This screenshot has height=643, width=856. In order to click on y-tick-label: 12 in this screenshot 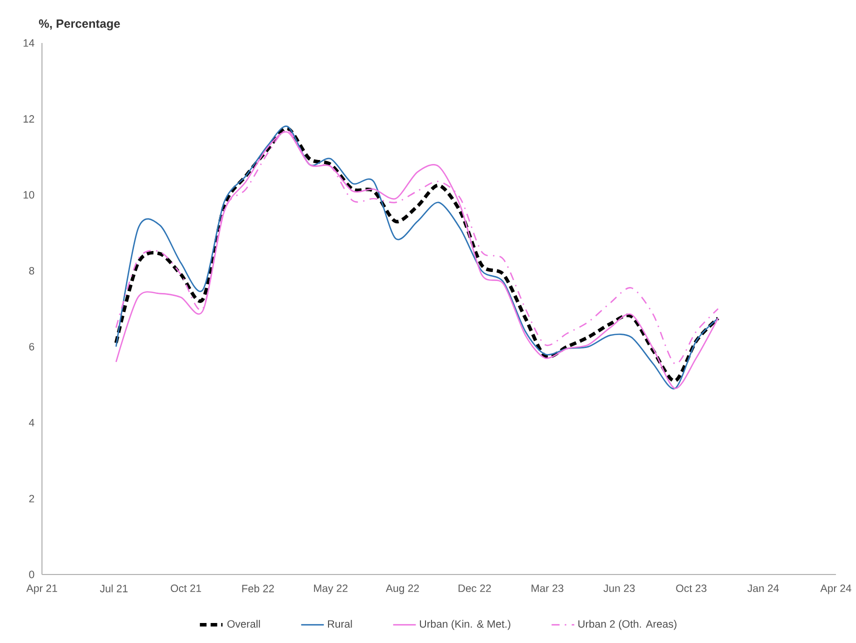, I will do `click(29, 118)`.